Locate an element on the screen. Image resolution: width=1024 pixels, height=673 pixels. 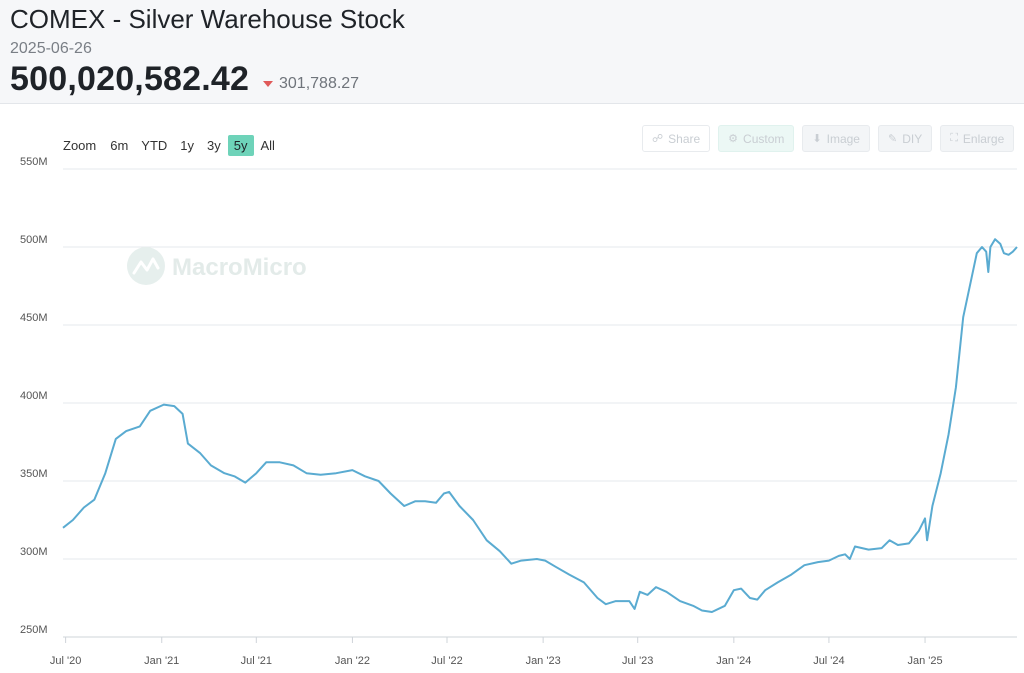
y-tick-label: 500M is located at coordinates (34, 240).